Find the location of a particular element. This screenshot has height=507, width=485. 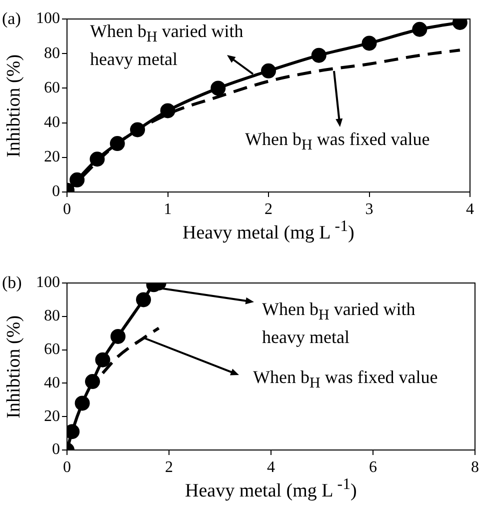

chart-title: (a) is located at coordinates (11, 19).